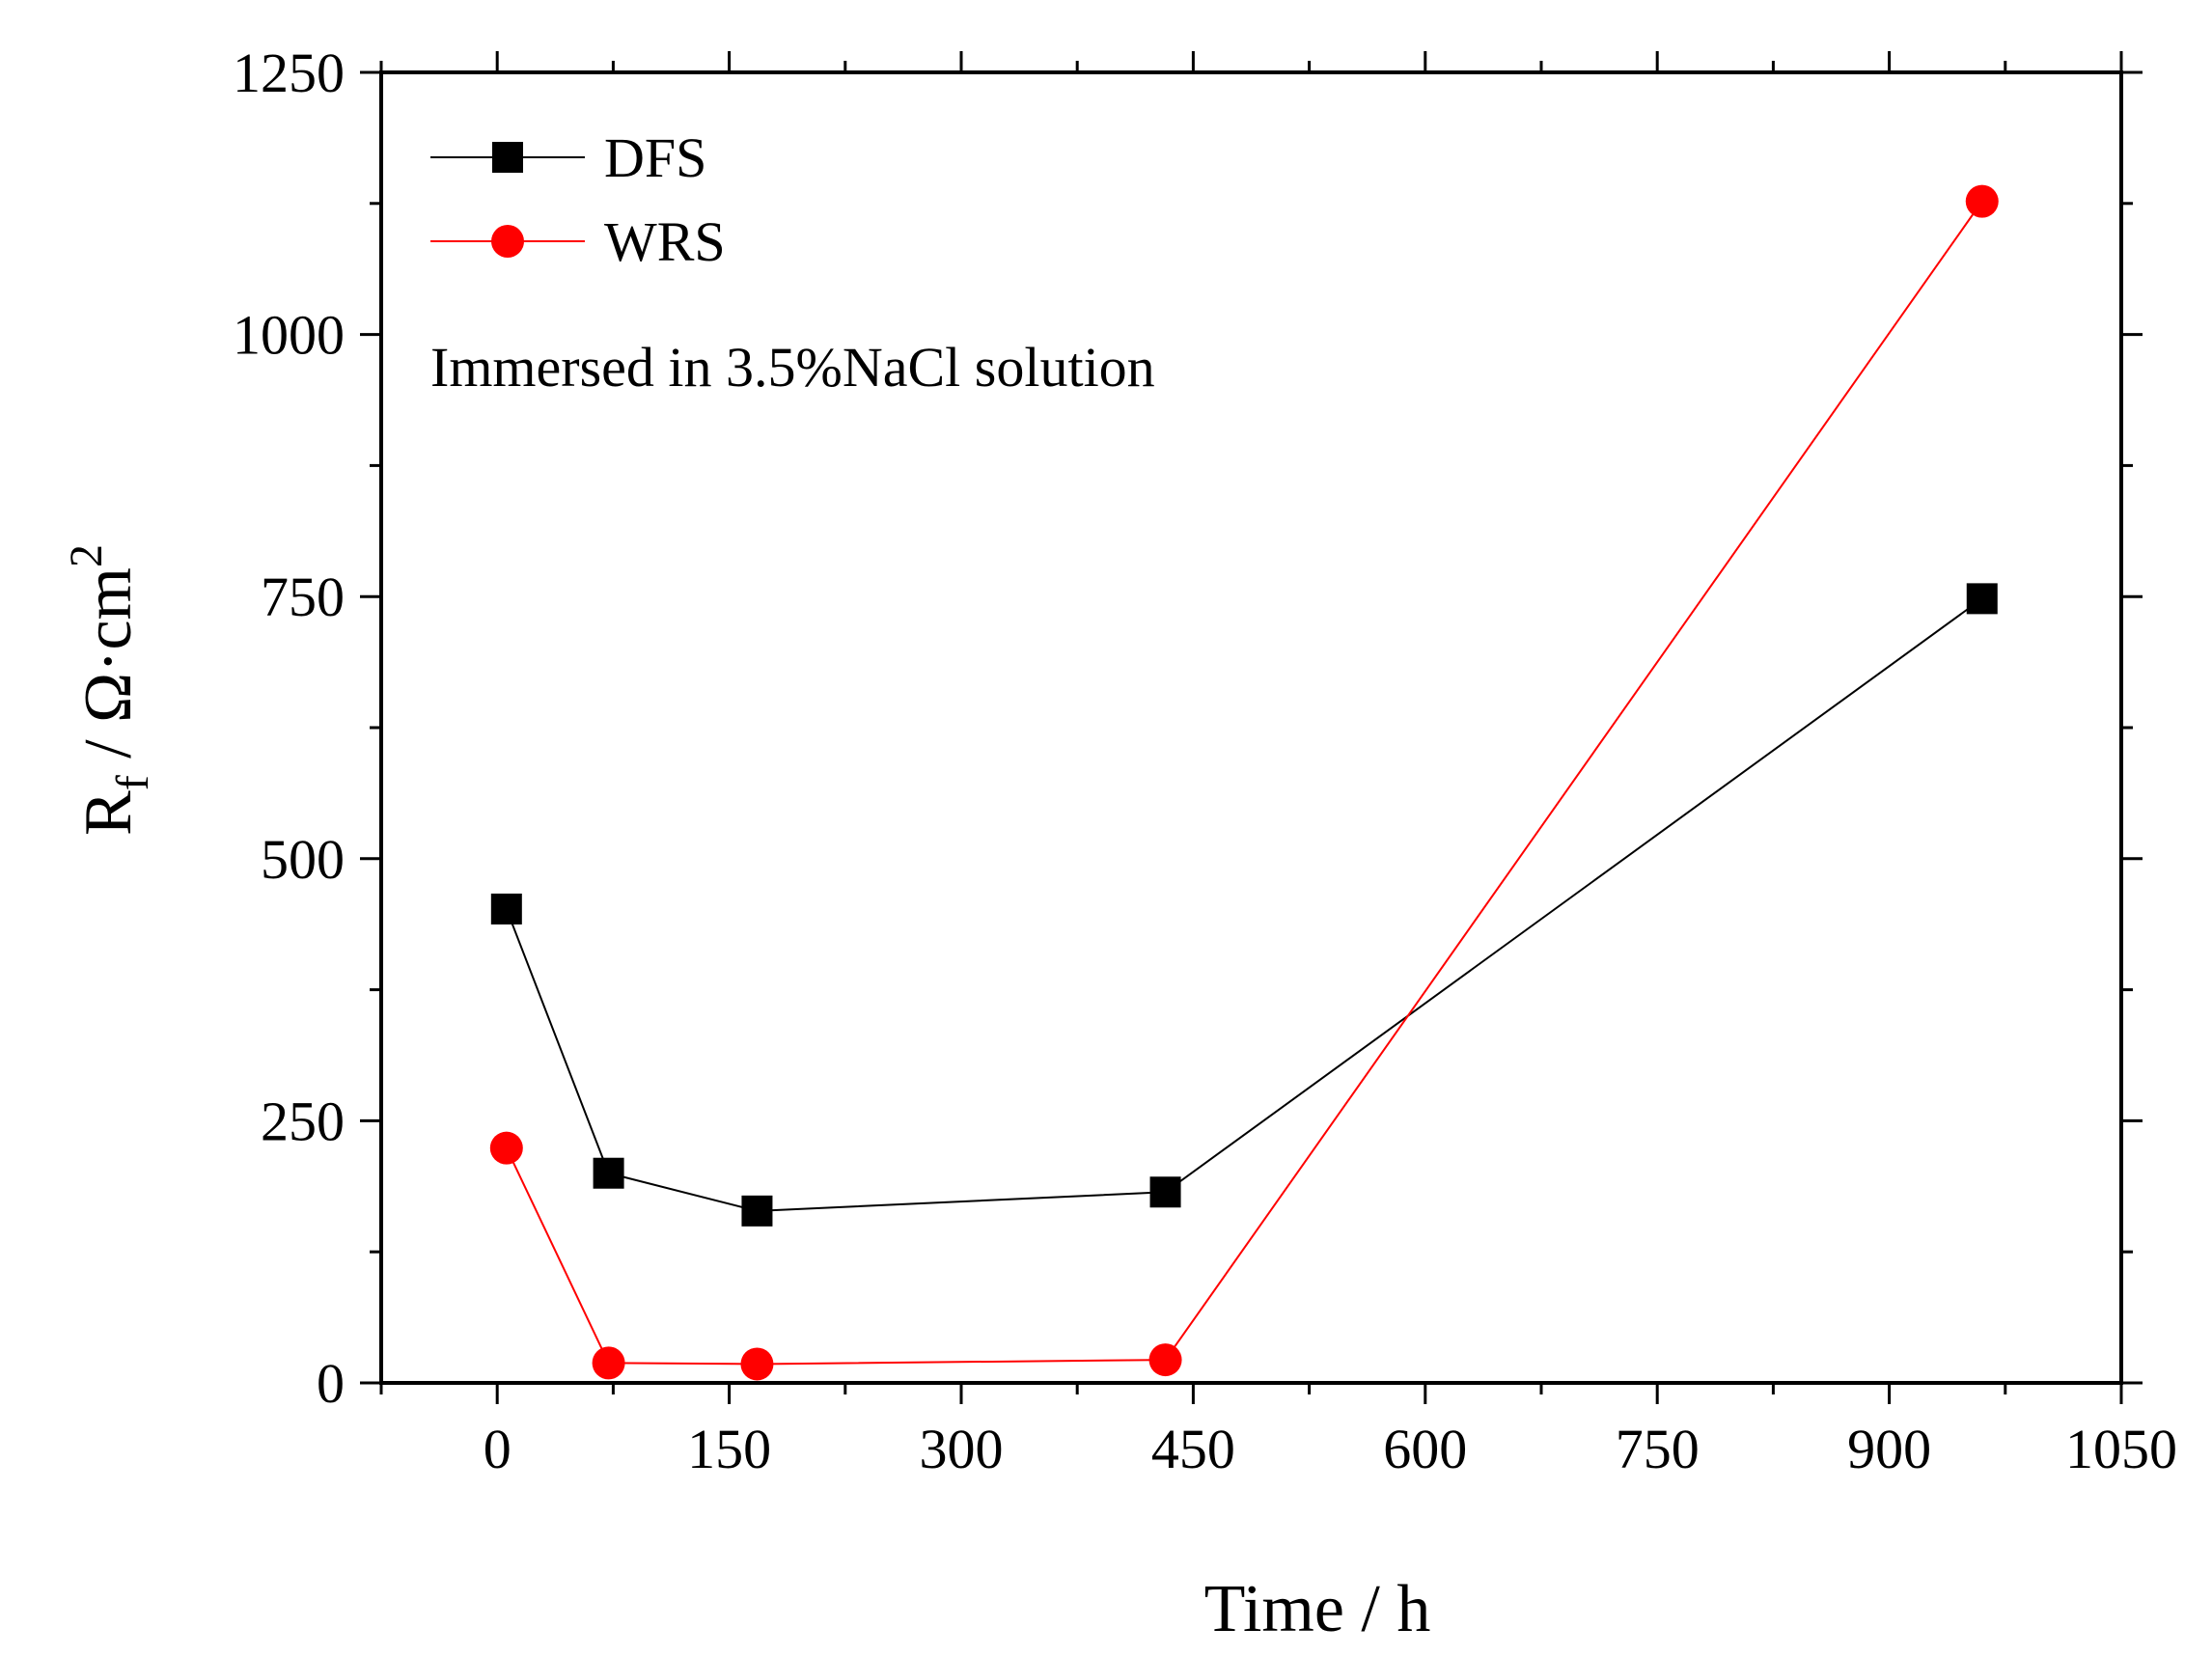 This screenshot has width=2212, height=1656. What do you see at coordinates (1193, 1449) in the screenshot?
I see `x-tick-label: 450` at bounding box center [1193, 1449].